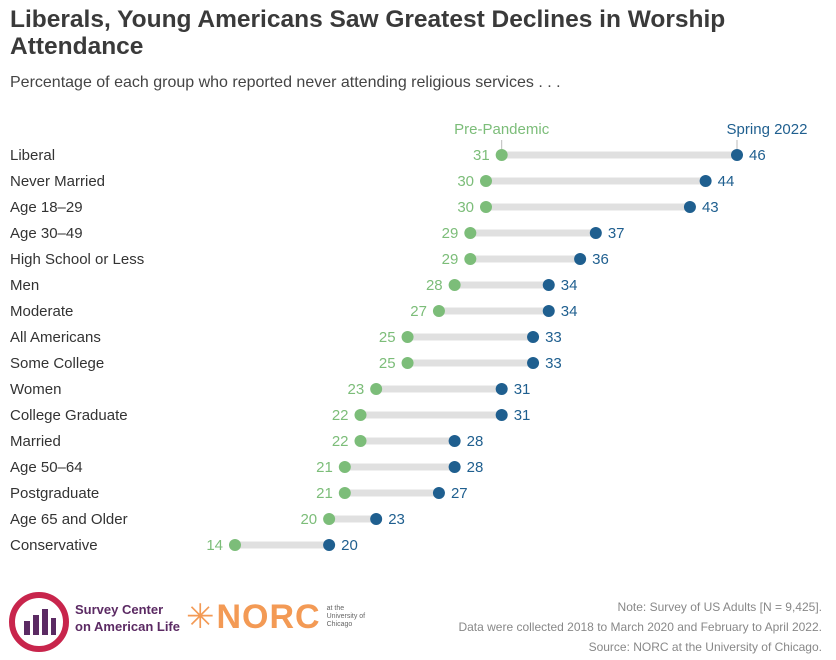 Image resolution: width=836 pixels, height=660 pixels. Describe the element at coordinates (24, 285) in the screenshot. I see `category-label: Men` at that location.